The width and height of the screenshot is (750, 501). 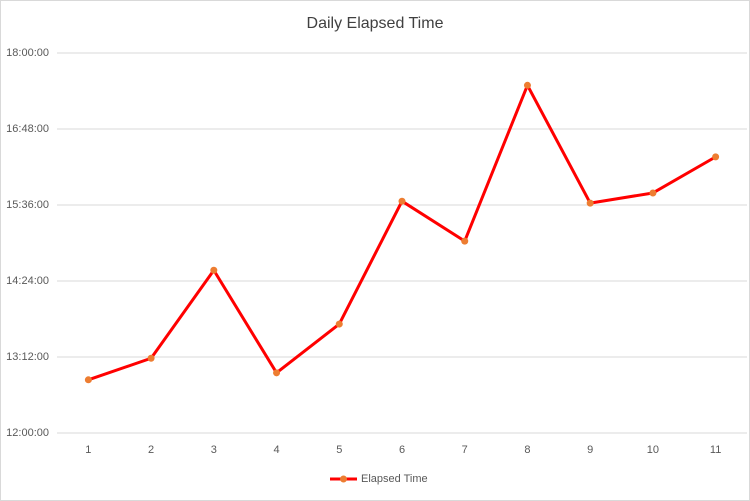 What do you see at coordinates (151, 450) in the screenshot?
I see `x-tick-label: 2` at bounding box center [151, 450].